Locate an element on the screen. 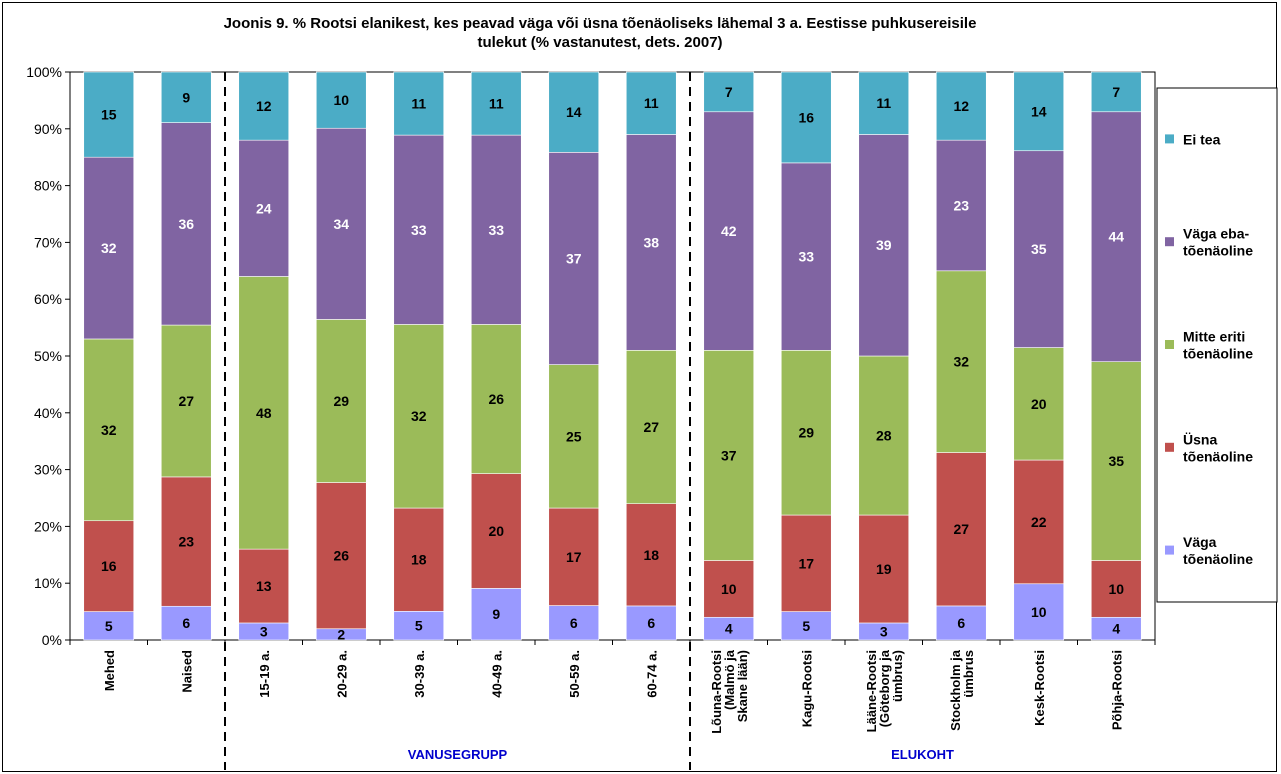 The image size is (1281, 774). data-label: 28 is located at coordinates (884, 436).